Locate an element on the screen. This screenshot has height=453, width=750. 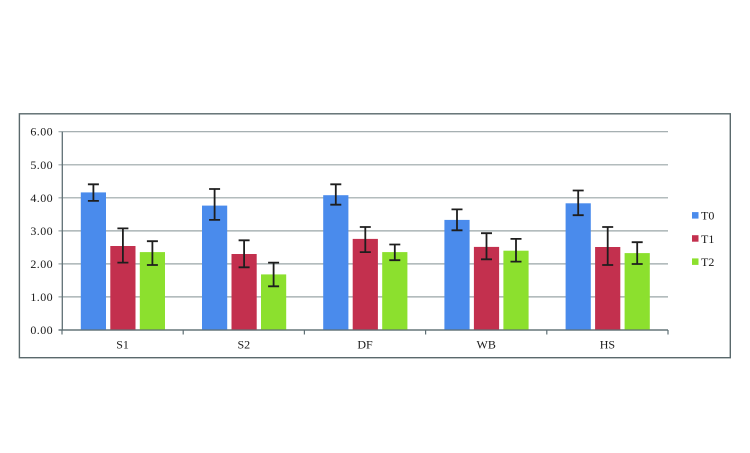
svg-text: 4.00 is located at coordinates (41, 198).